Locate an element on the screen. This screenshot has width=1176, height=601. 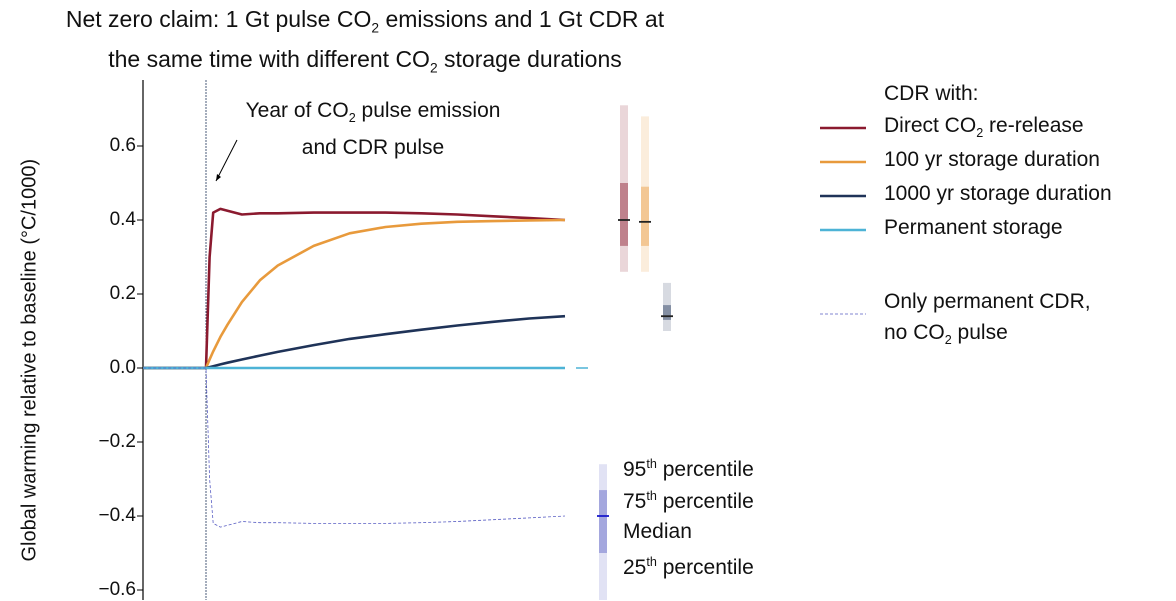
pulse-annotation: Year of CO2 pulse emission and CDR pulse is located at coordinates (373, 129).